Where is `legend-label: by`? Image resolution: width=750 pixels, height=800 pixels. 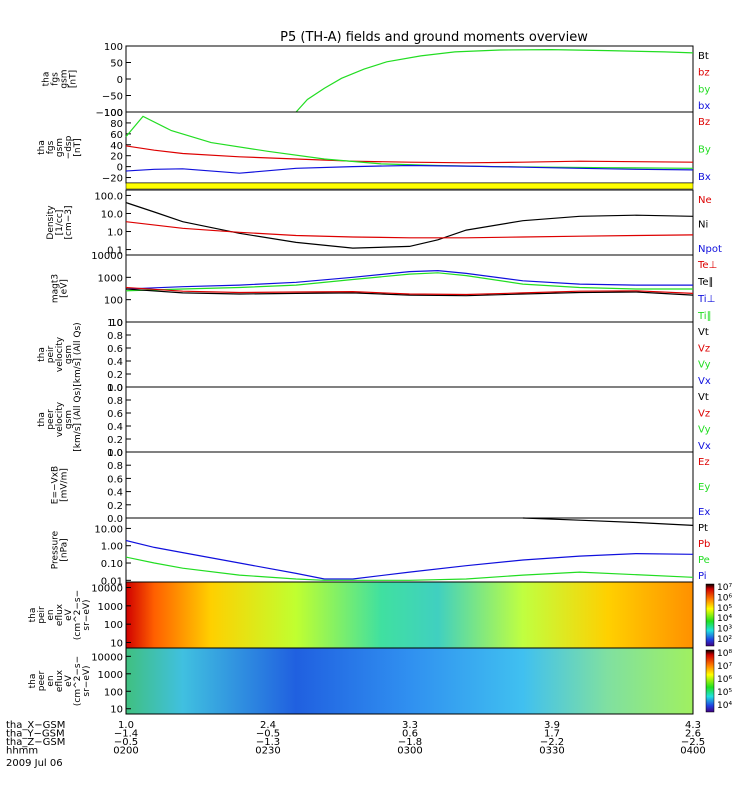
legend-label: by is located at coordinates (704, 89).